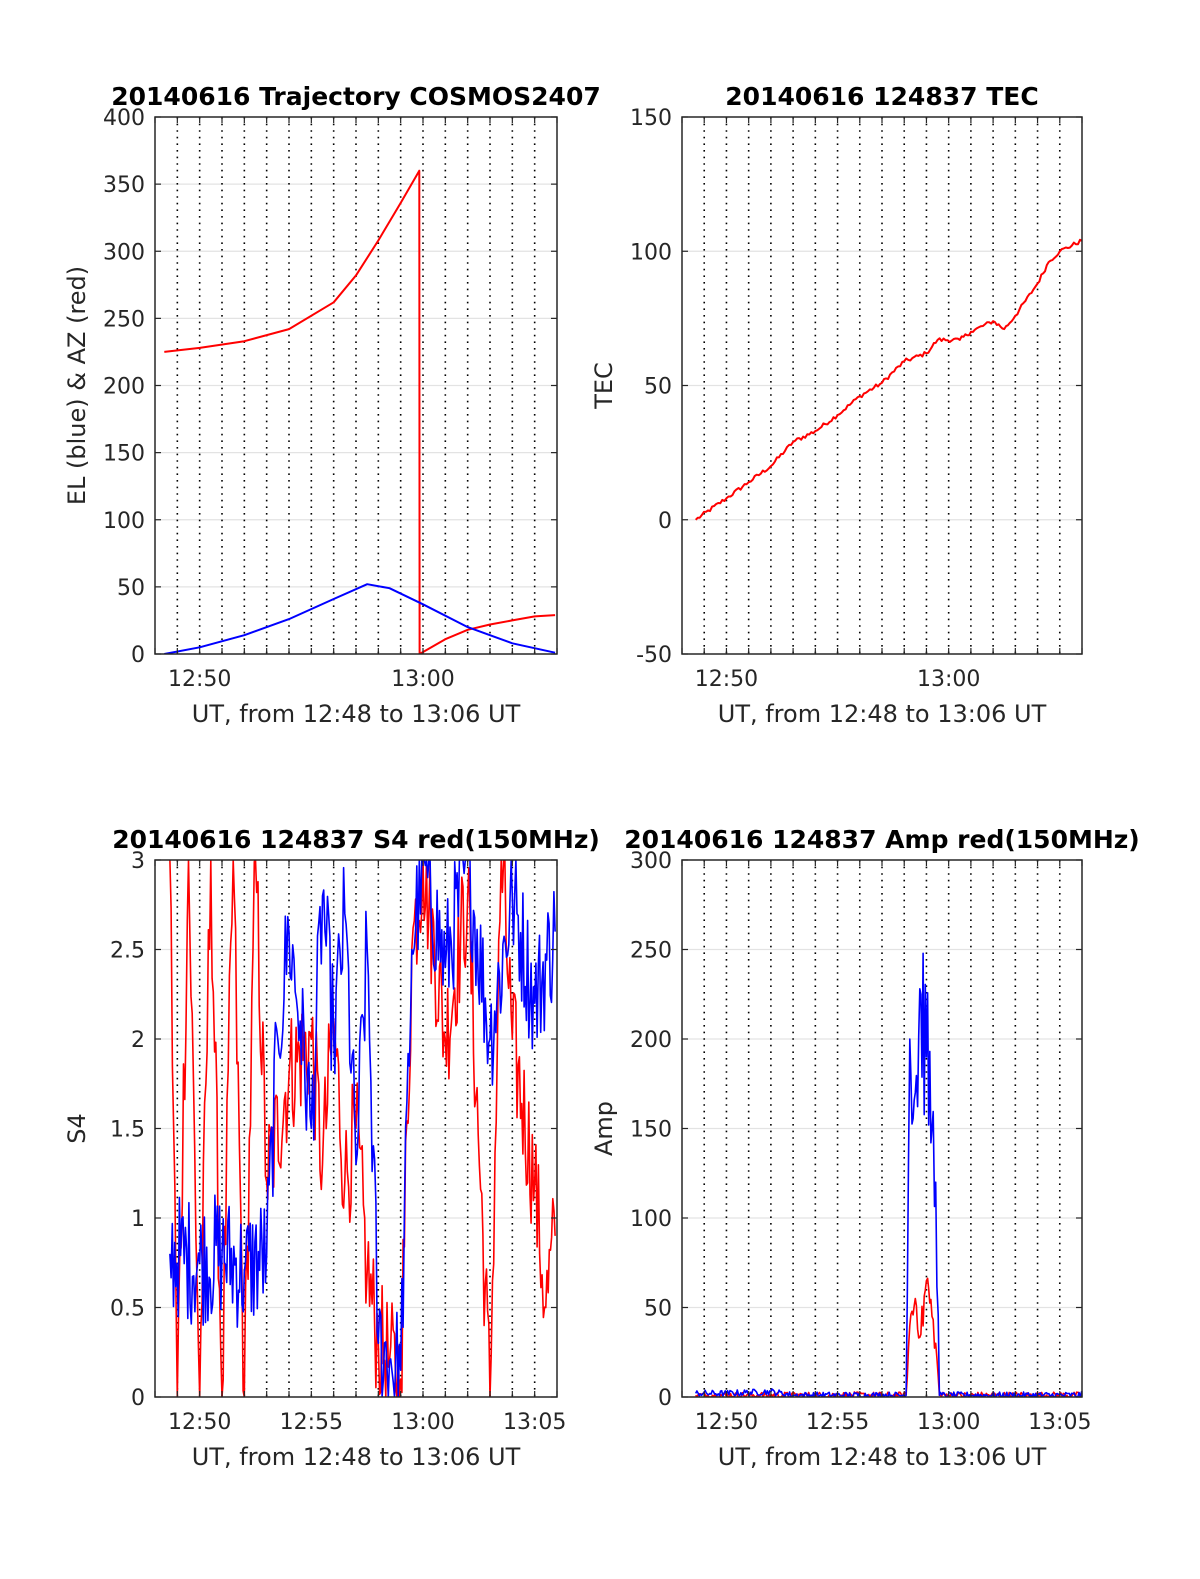 Image resolution: width=1200 pixels, height=1579 pixels. What do you see at coordinates (138, 861) in the screenshot?
I see `y-tick-label: 3` at bounding box center [138, 861].